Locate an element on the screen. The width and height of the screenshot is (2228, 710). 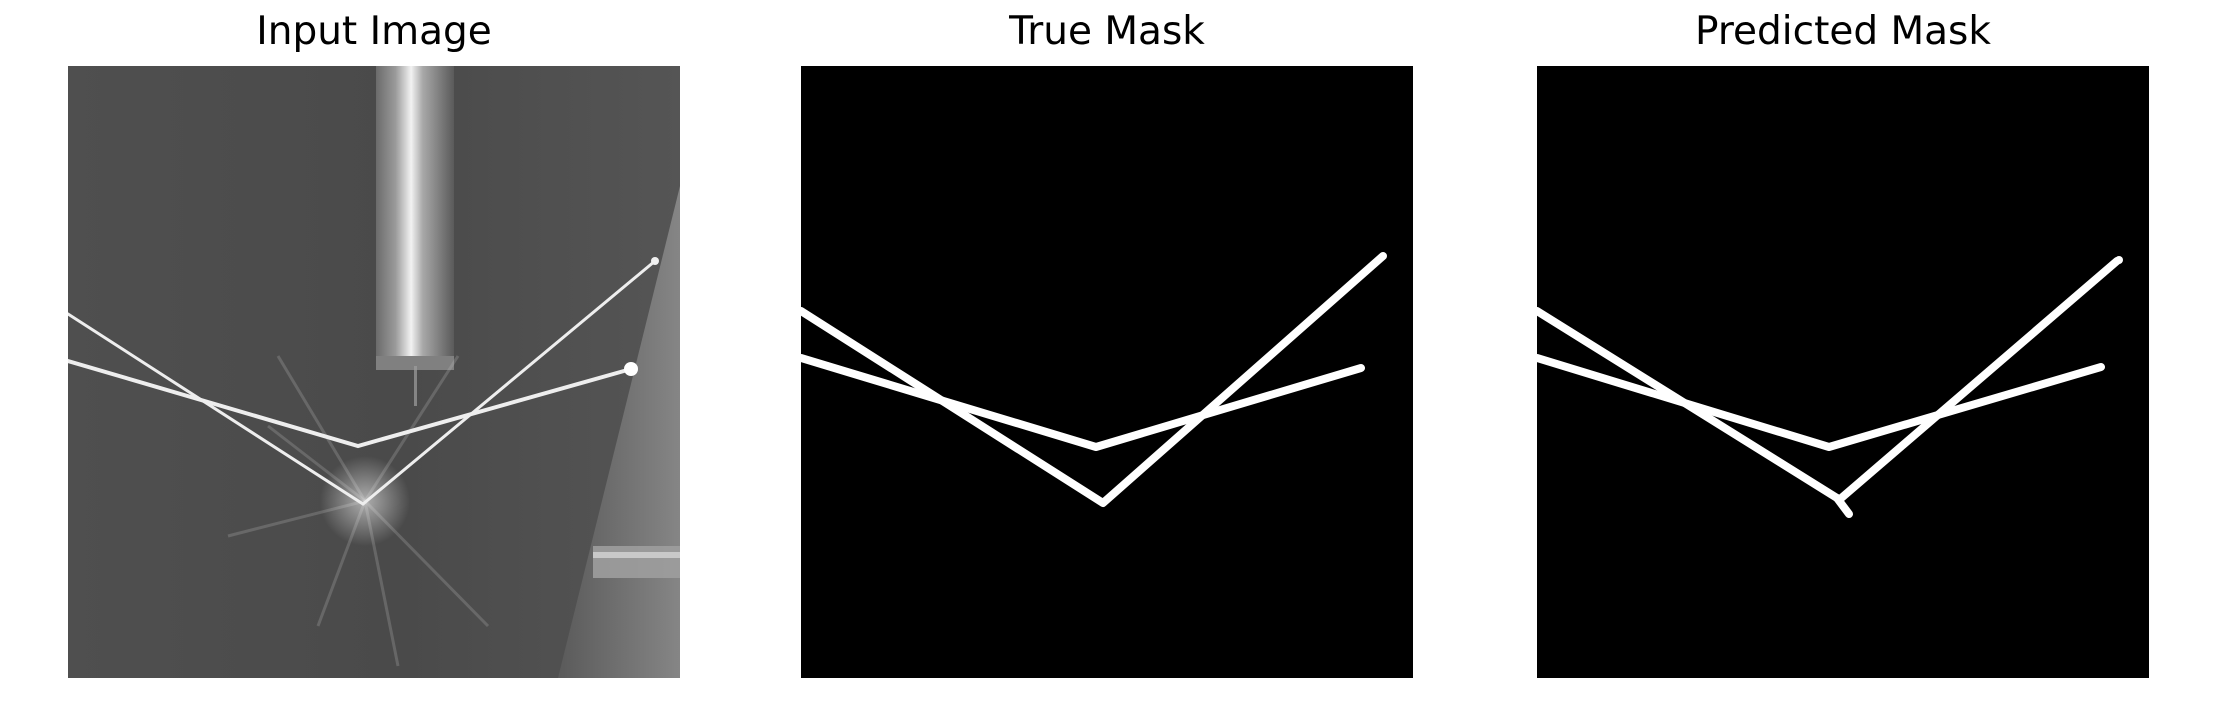
panel-title-true-mask: True Mask is located at coordinates (1107, 31).